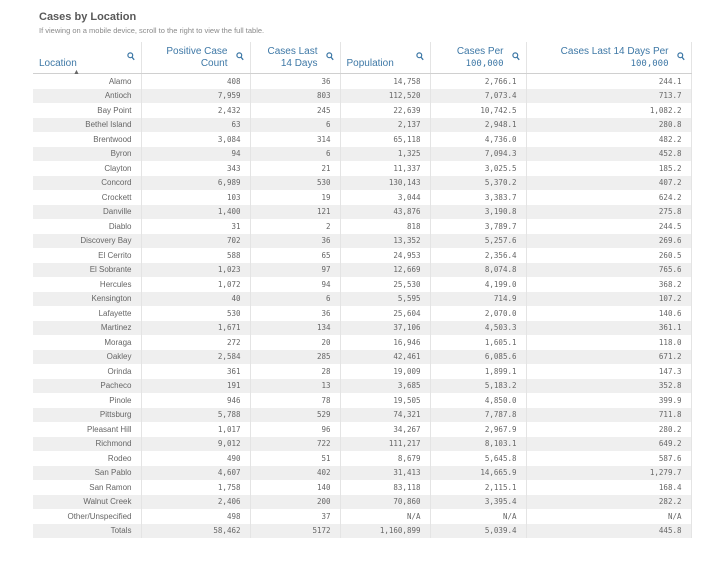  Describe the element at coordinates (609, 95) in the screenshot. I see `cell-cases-last-14-days-per-100-000: 713.7` at that location.